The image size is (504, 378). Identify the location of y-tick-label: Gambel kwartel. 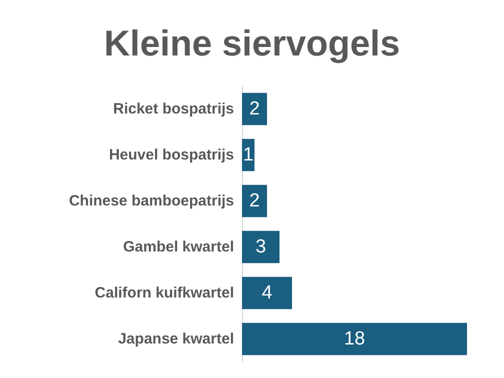
(178, 247).